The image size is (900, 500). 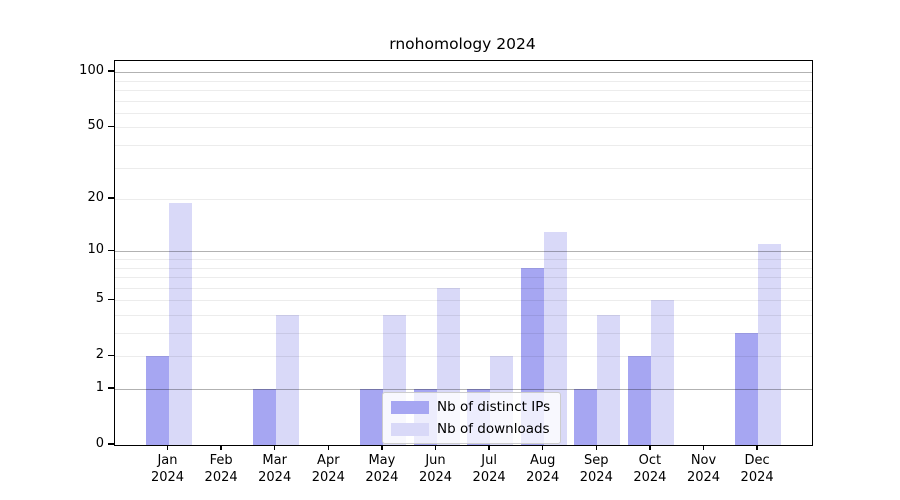 I want to click on legend-item-distinct-ips: Nb of distinct IPs, so click(x=470, y=407).